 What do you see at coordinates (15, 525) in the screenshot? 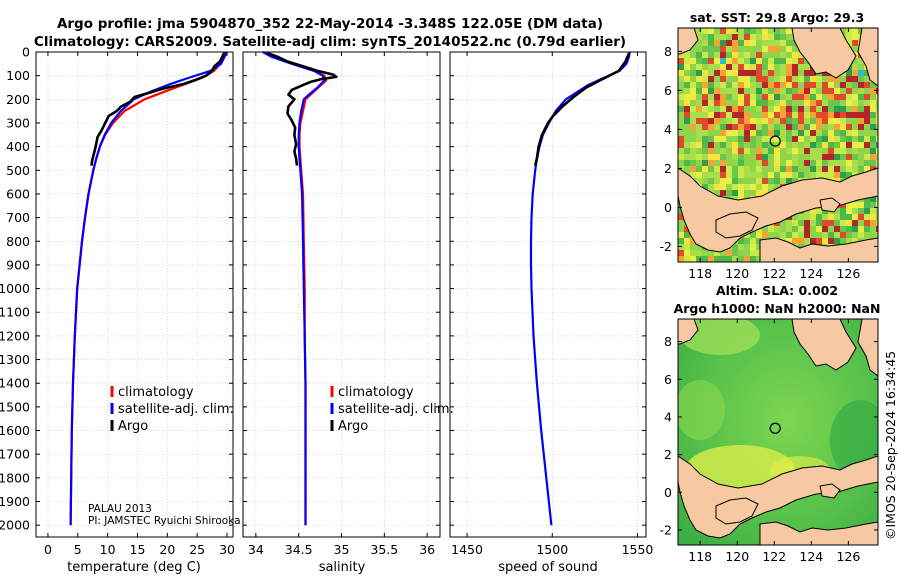
I see `y-tick-label: 2000` at bounding box center [15, 525].